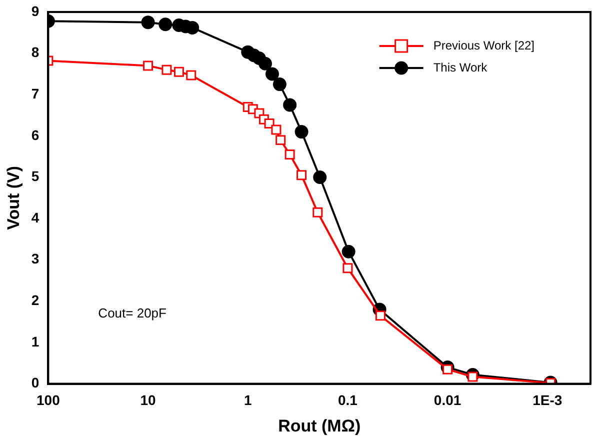 This screenshot has width=598, height=441. What do you see at coordinates (448, 400) in the screenshot?
I see `x-tick-label: 0.01` at bounding box center [448, 400].